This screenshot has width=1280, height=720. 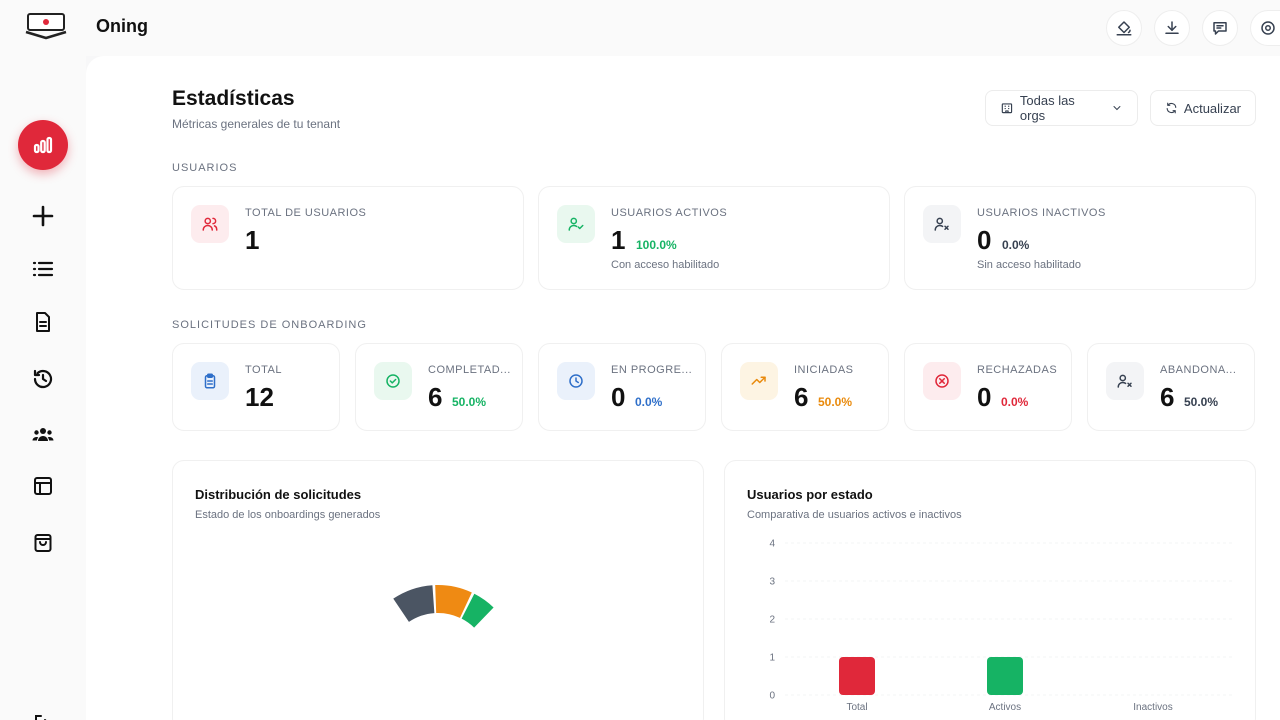 What do you see at coordinates (205, 168) in the screenshot?
I see `users-section-label: USUARIOS` at bounding box center [205, 168].